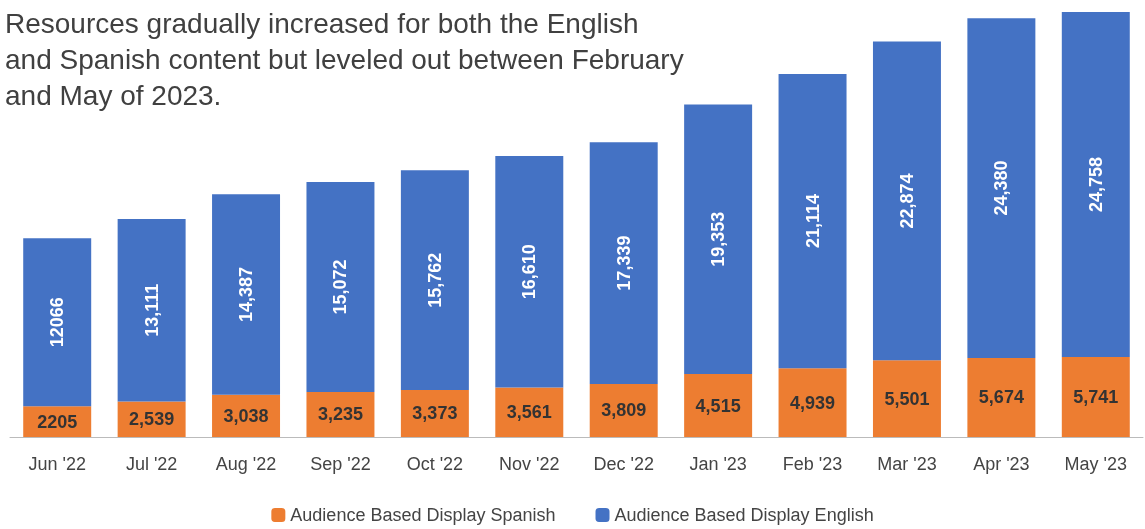  Describe the element at coordinates (529, 464) in the screenshot. I see `x-tick-label: Nov '22` at that location.